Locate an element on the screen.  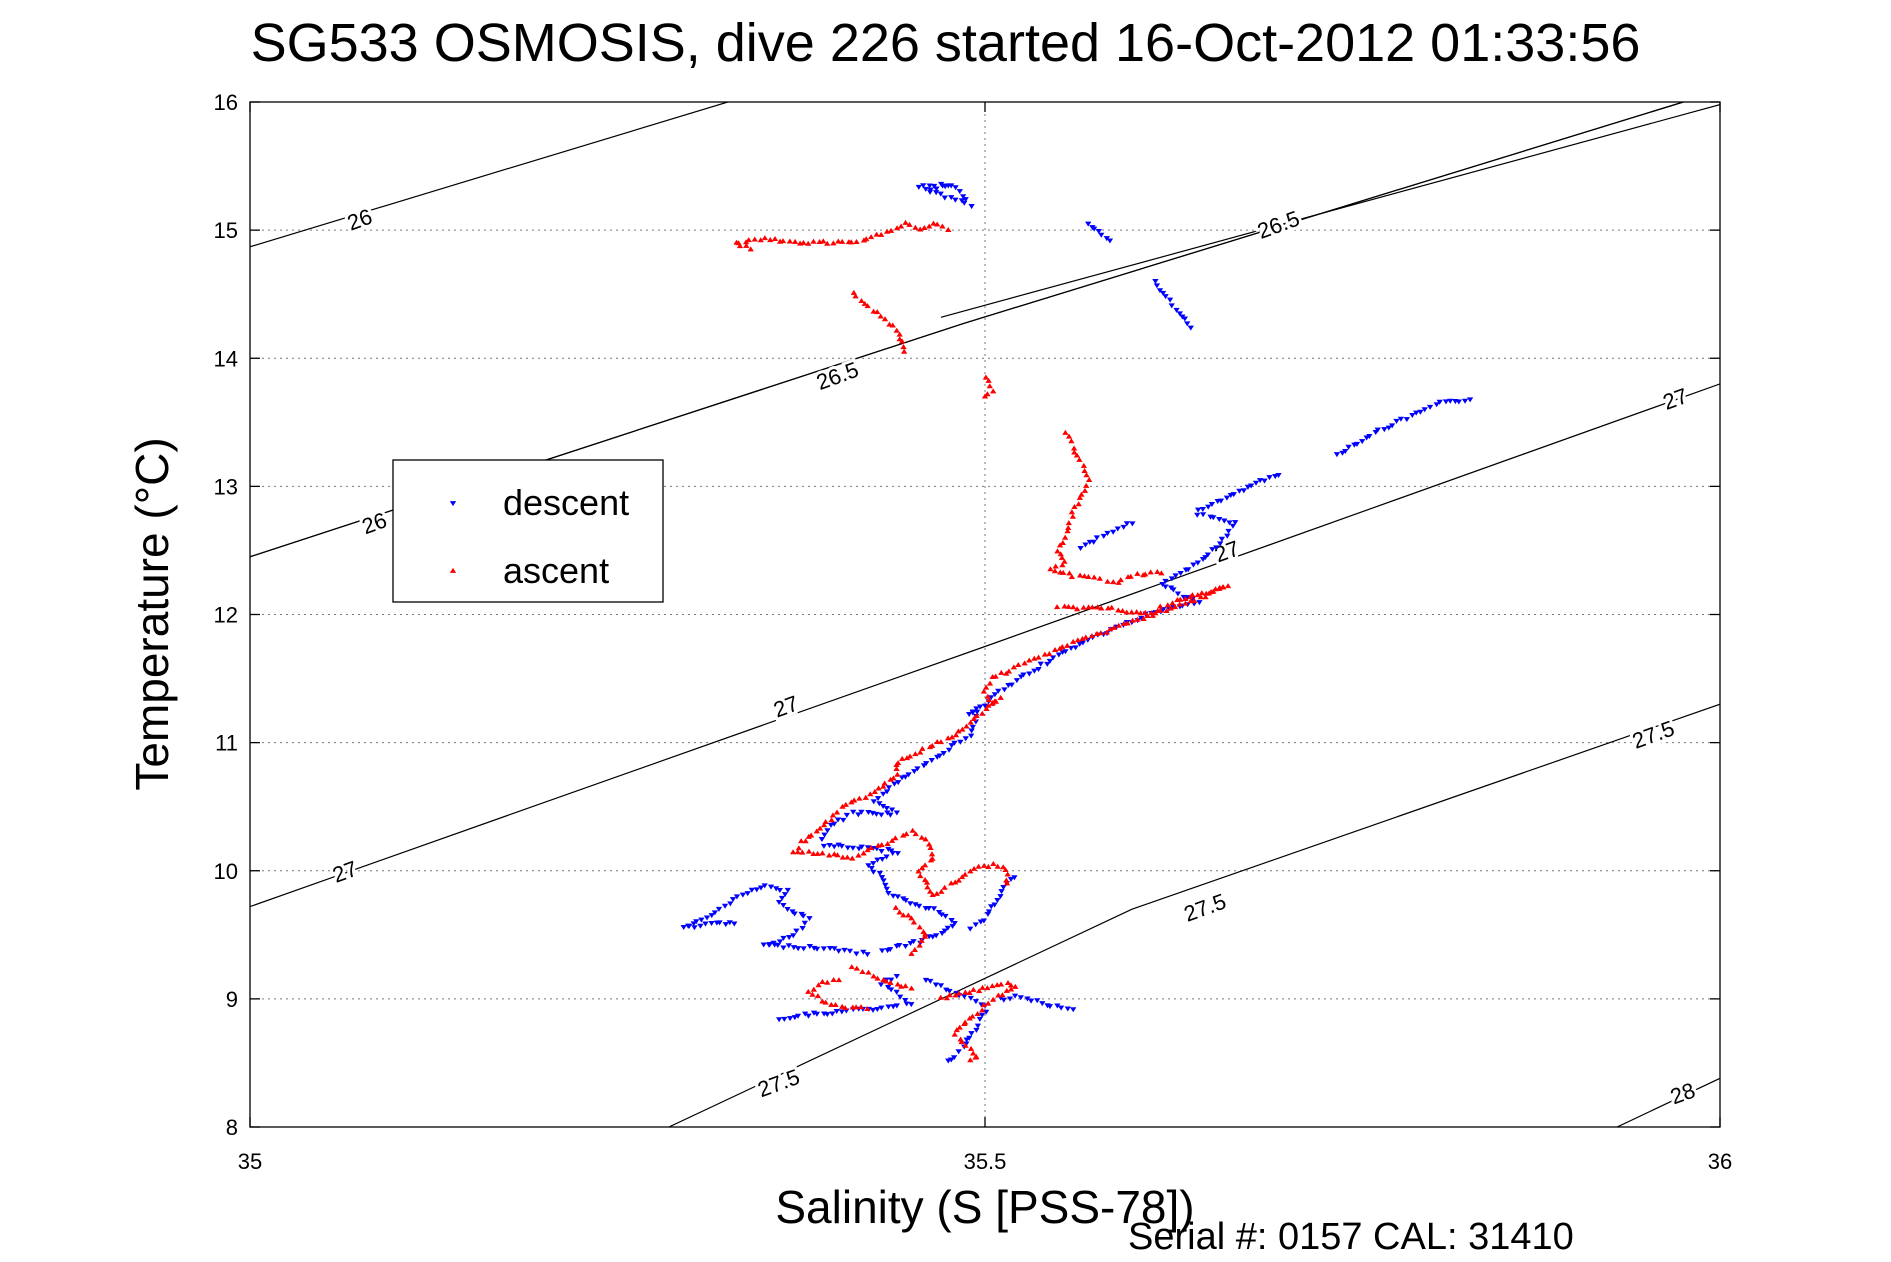
y-tick-label: 13 is located at coordinates (226, 486).